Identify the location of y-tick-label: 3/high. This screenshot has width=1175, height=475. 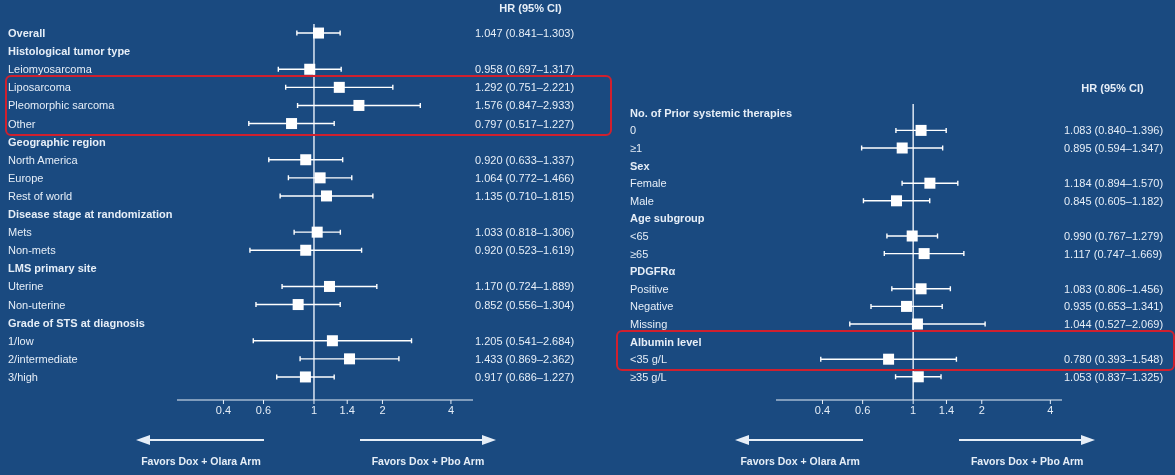
(23, 376).